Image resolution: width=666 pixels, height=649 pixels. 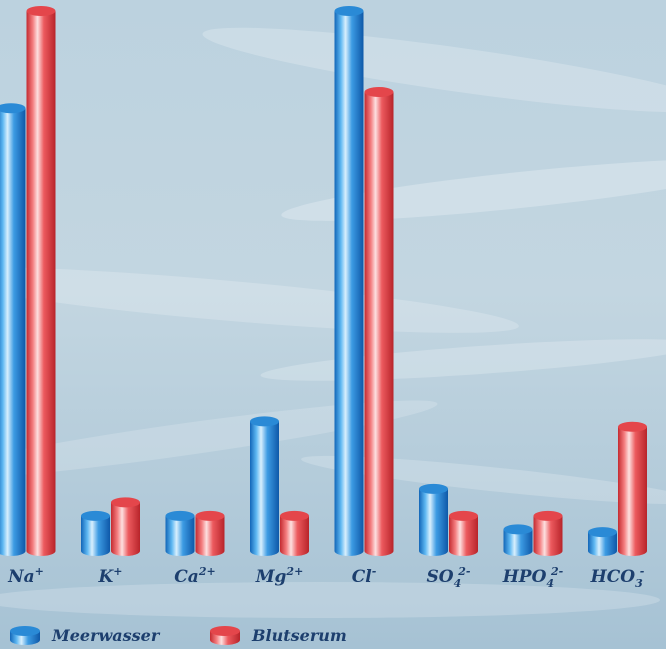 What do you see at coordinates (178, 635) in the screenshot?
I see `legend: Meerwasser Blutserum` at bounding box center [178, 635].